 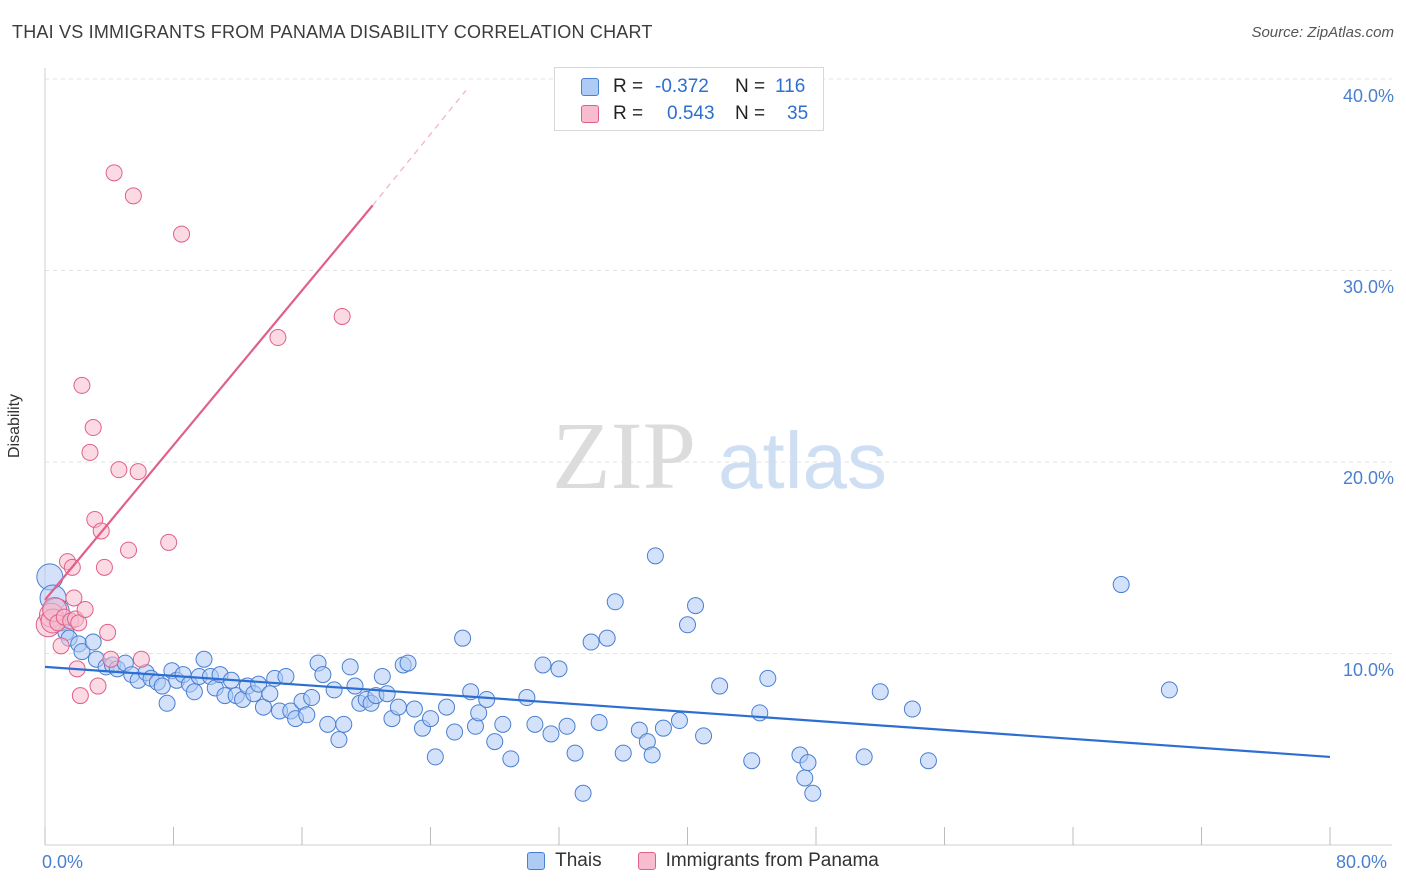 I want to click on watermark-zip: ZIP, so click(x=624, y=455).